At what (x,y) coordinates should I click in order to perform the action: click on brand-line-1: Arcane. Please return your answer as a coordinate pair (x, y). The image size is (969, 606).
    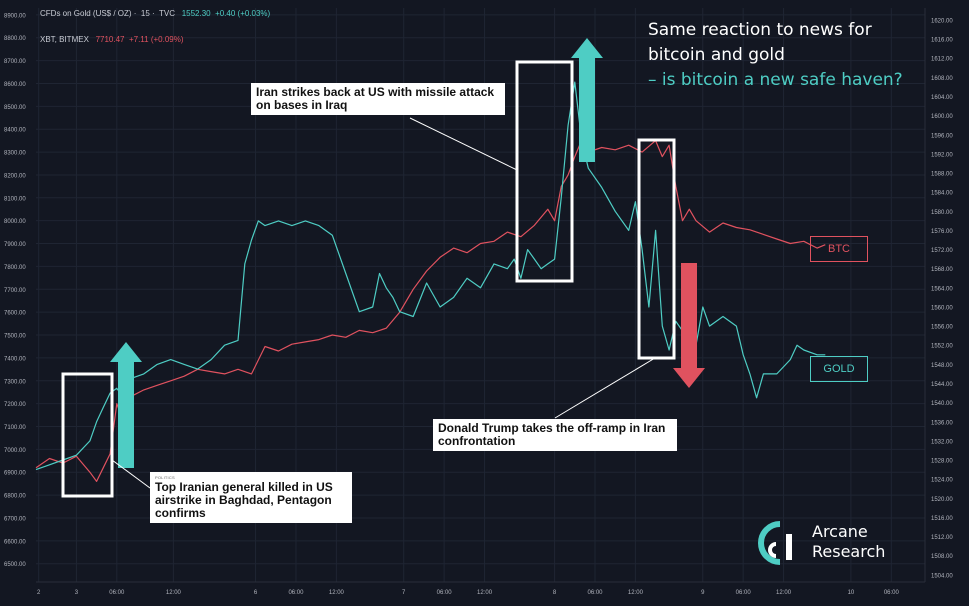
    Looking at the image, I should click on (840, 531).